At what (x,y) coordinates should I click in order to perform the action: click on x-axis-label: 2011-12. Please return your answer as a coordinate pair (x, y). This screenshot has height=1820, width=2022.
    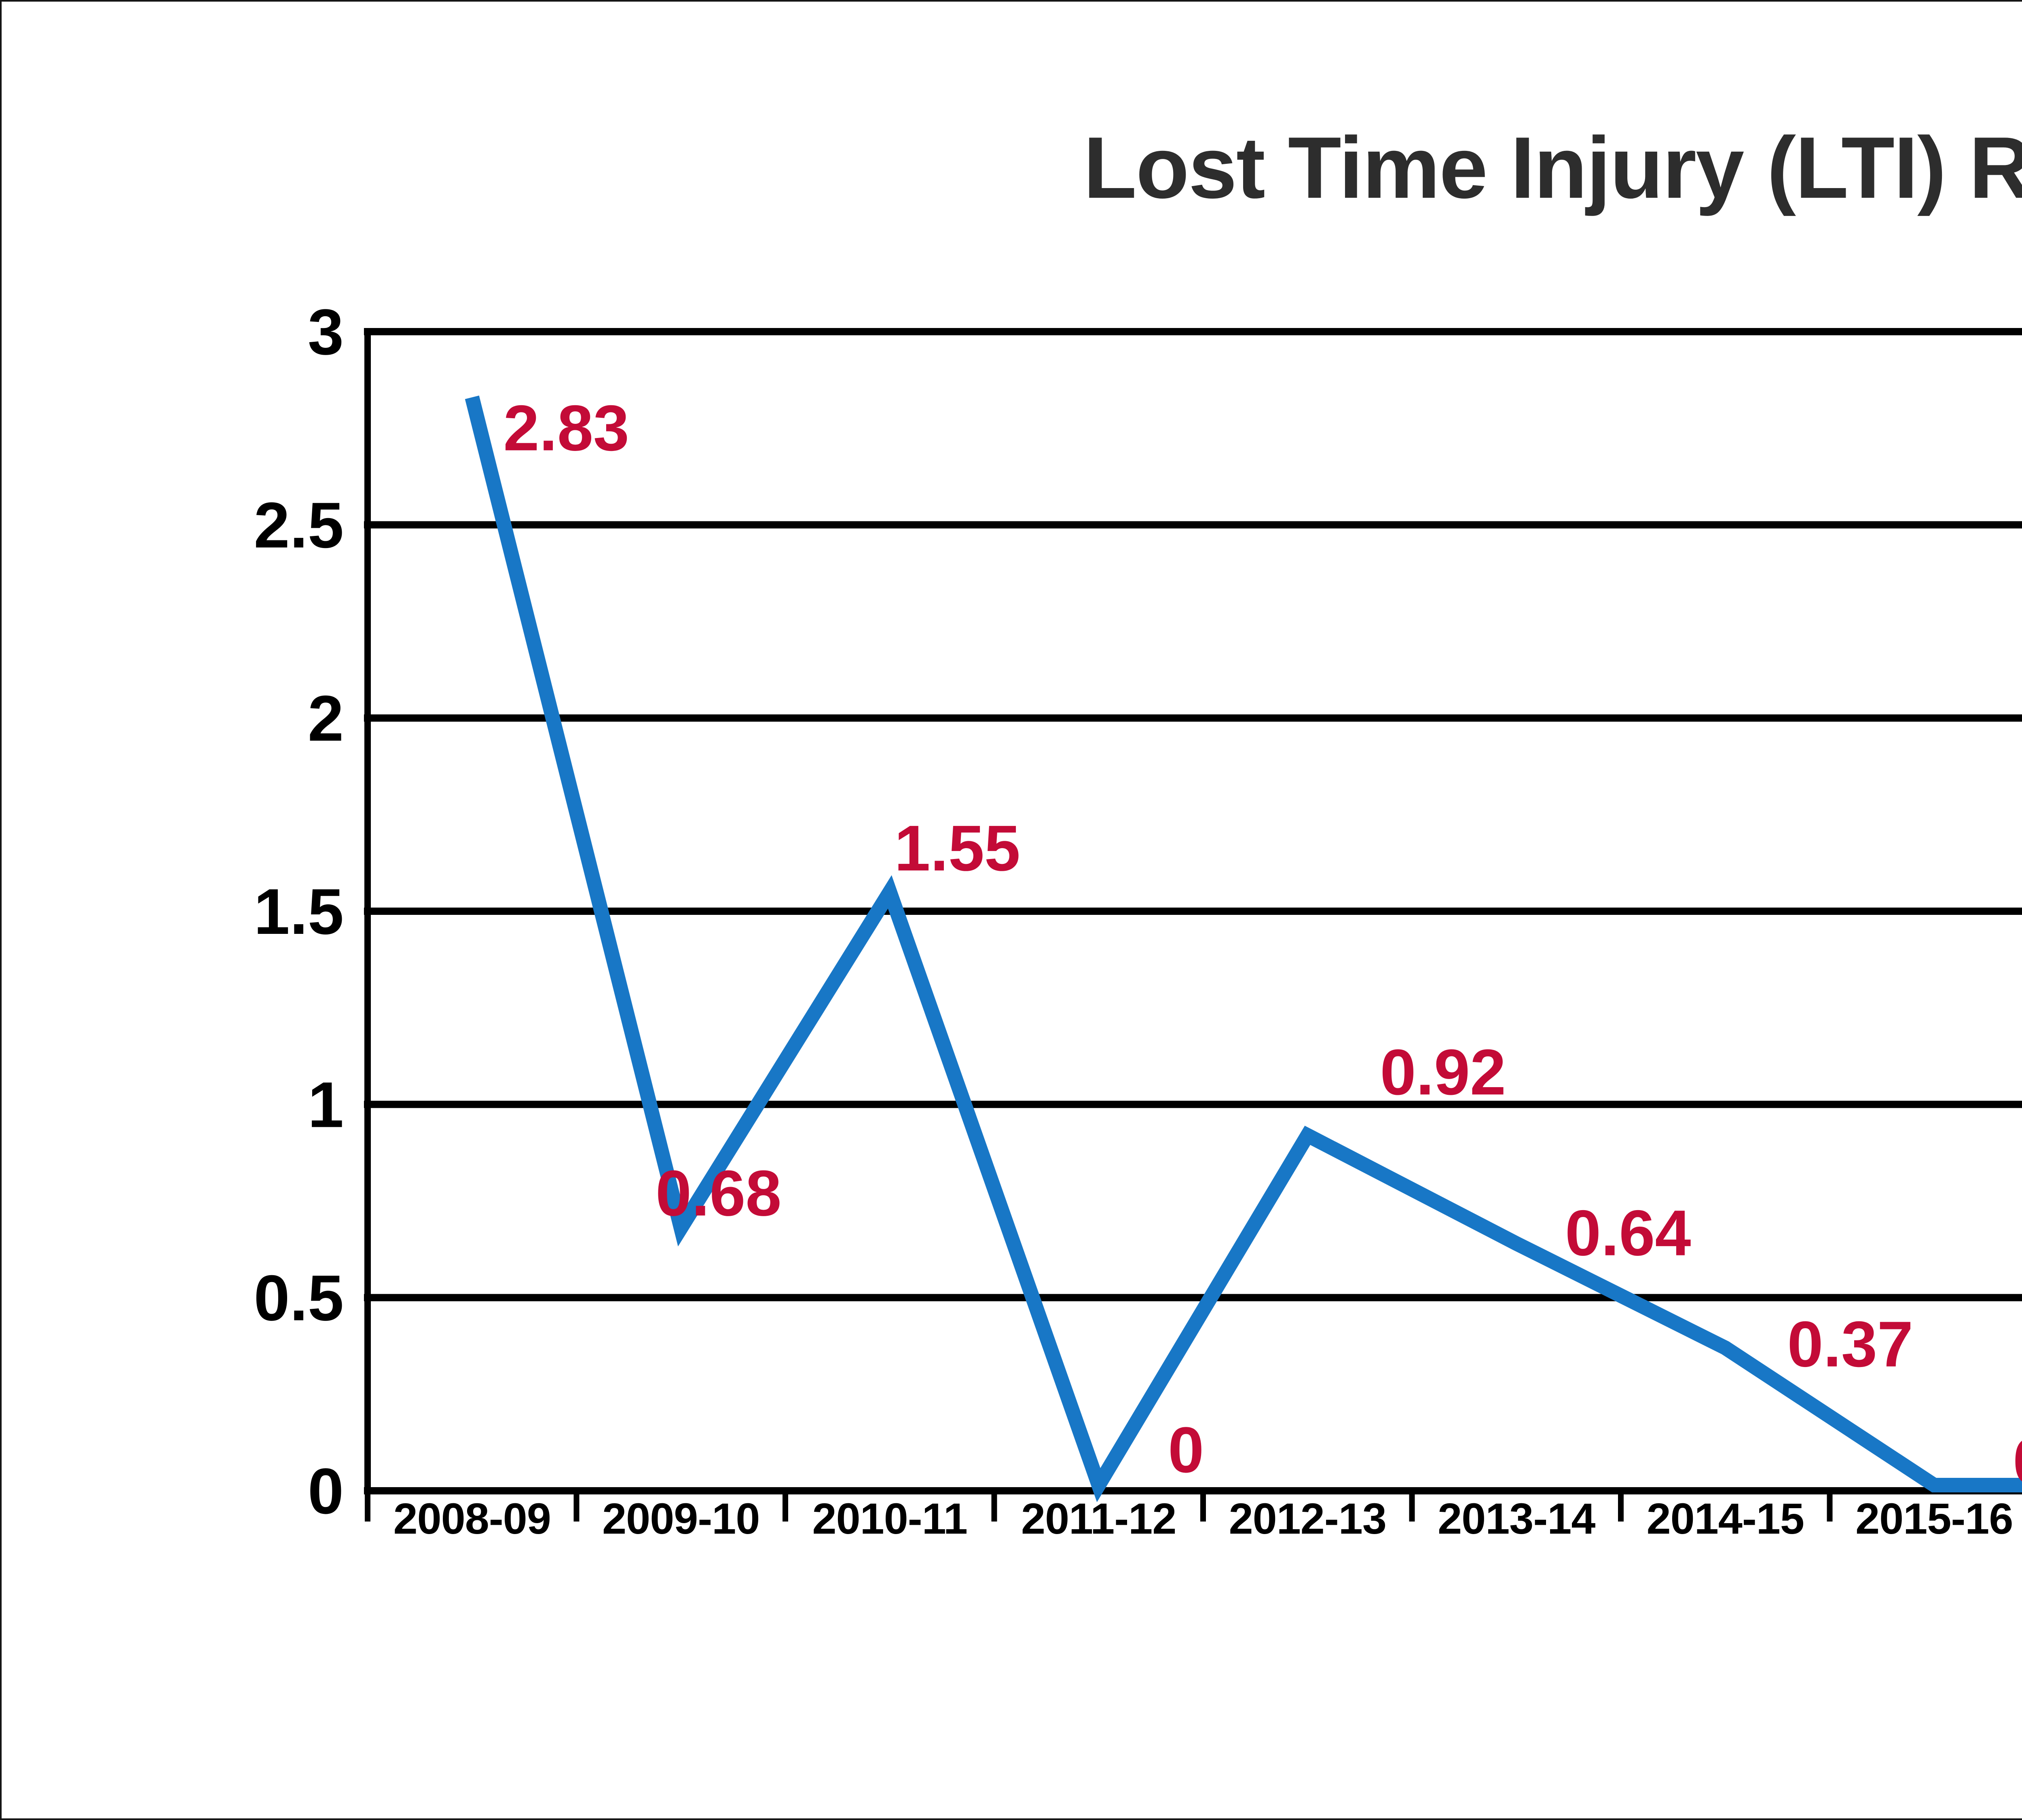
    Looking at the image, I should click on (1098, 1518).